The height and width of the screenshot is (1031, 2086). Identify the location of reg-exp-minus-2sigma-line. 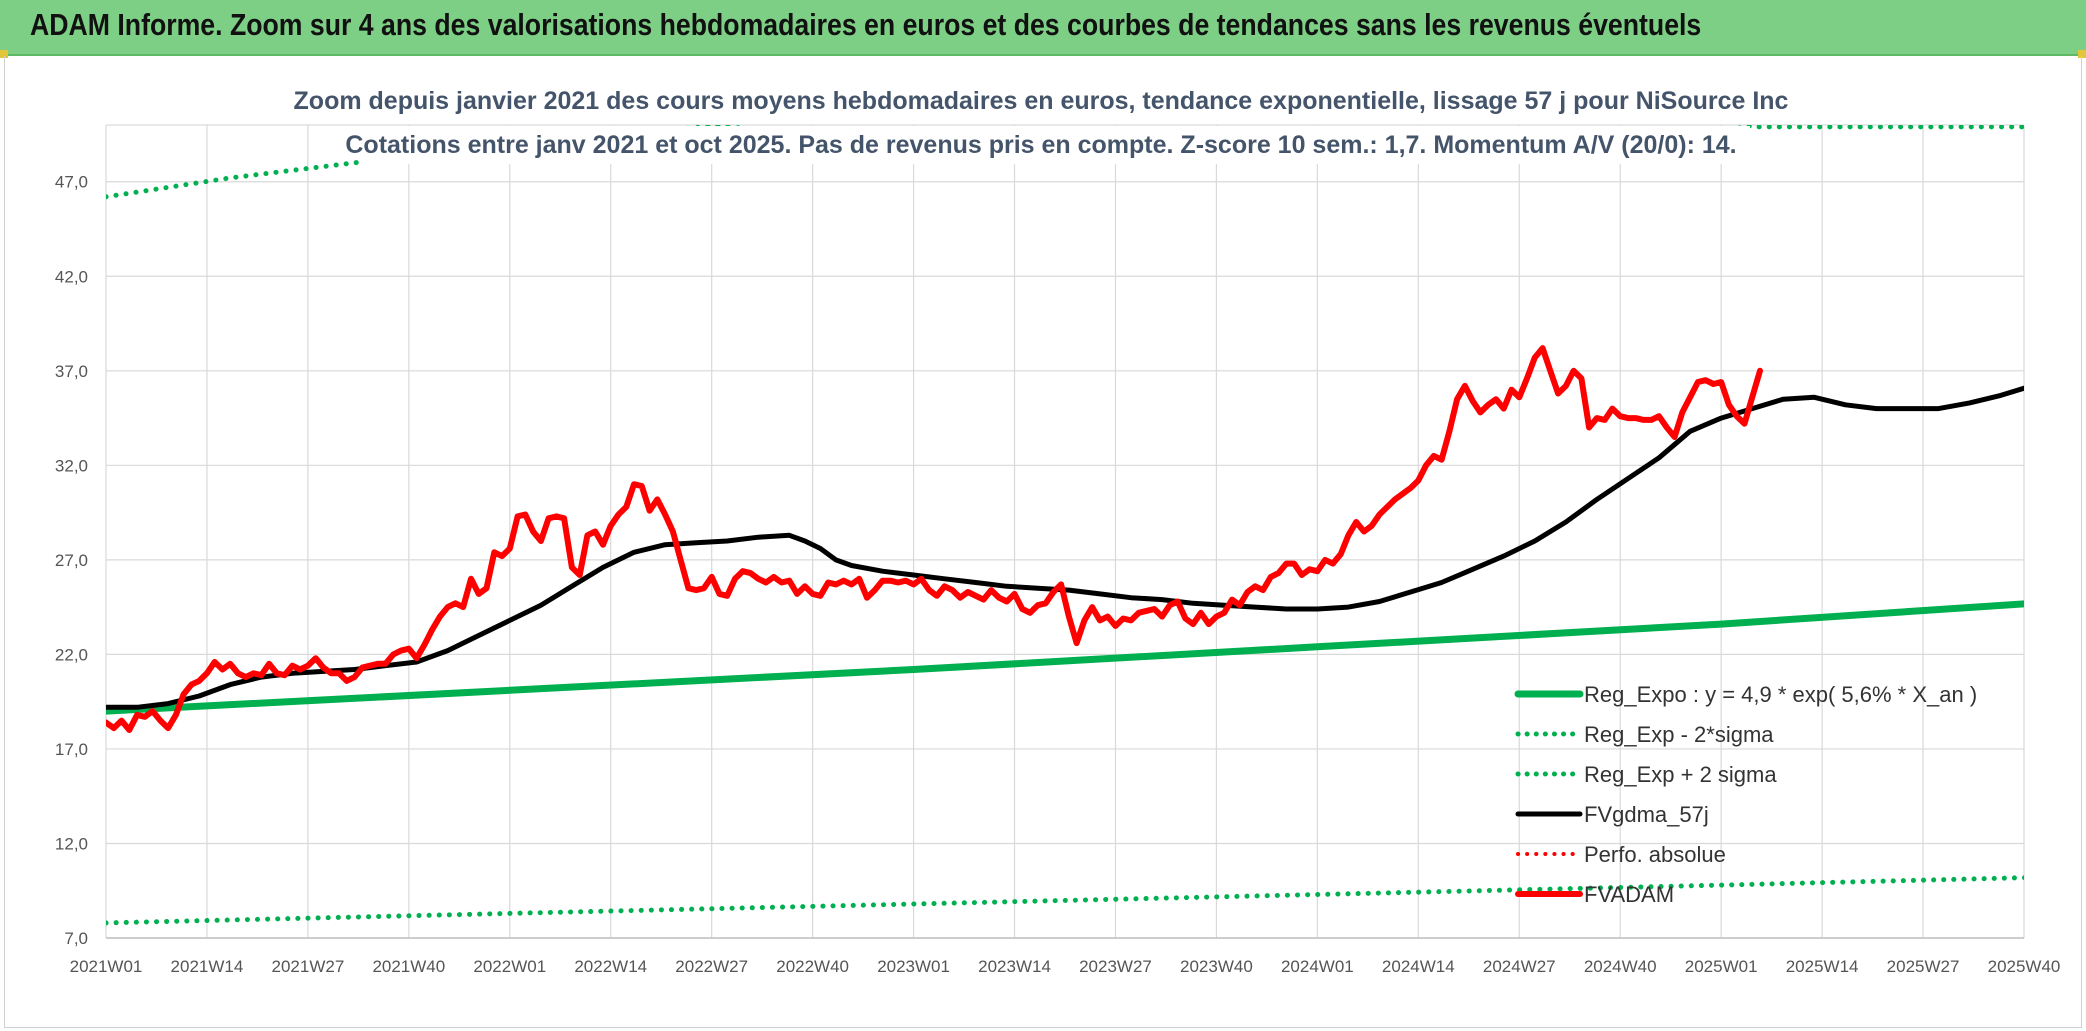
(1065, 900).